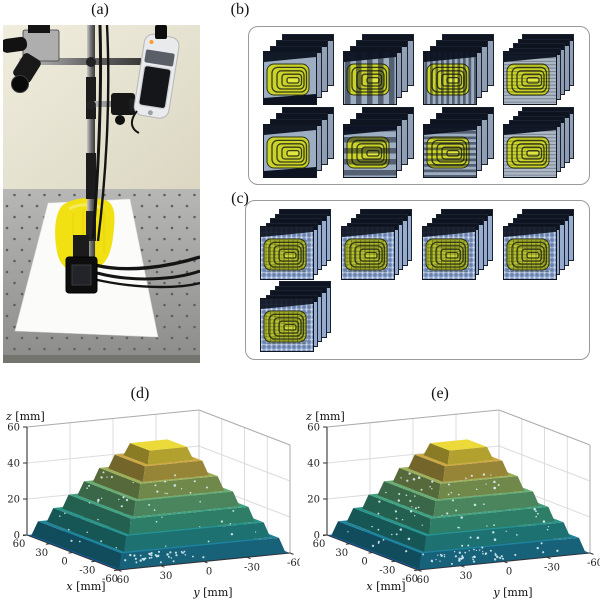 The height and width of the screenshot is (600, 600). Describe the element at coordinates (252, 567) in the screenshot. I see `y-tick-label: -30` at that location.